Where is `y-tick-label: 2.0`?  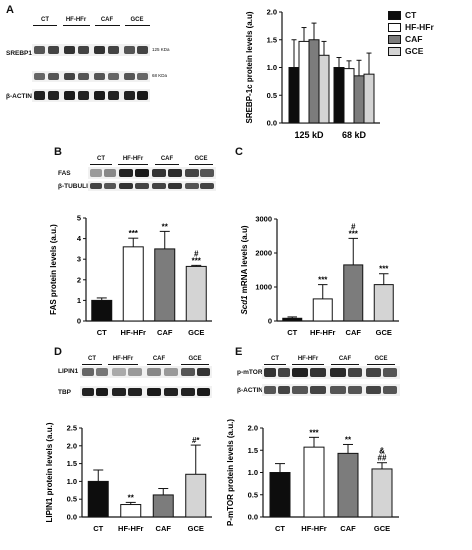 y-tick-label: 2.0 is located at coordinates (72, 445).